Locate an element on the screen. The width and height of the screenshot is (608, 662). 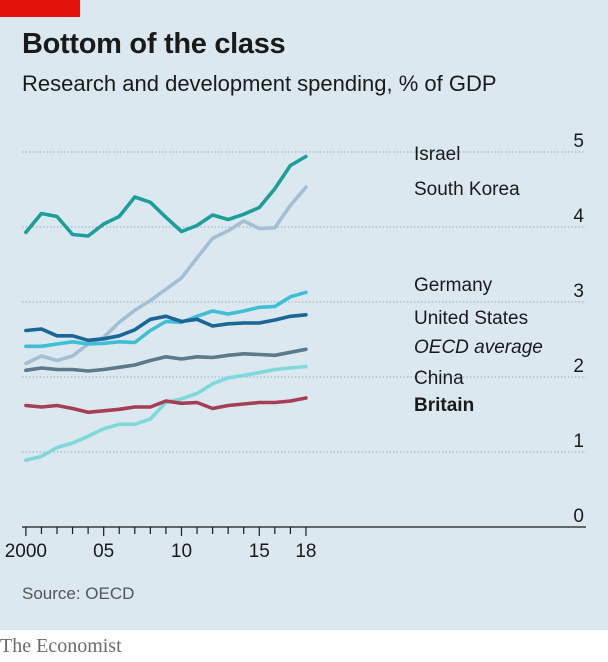
x-tick-label: 18 is located at coordinates (305, 551).